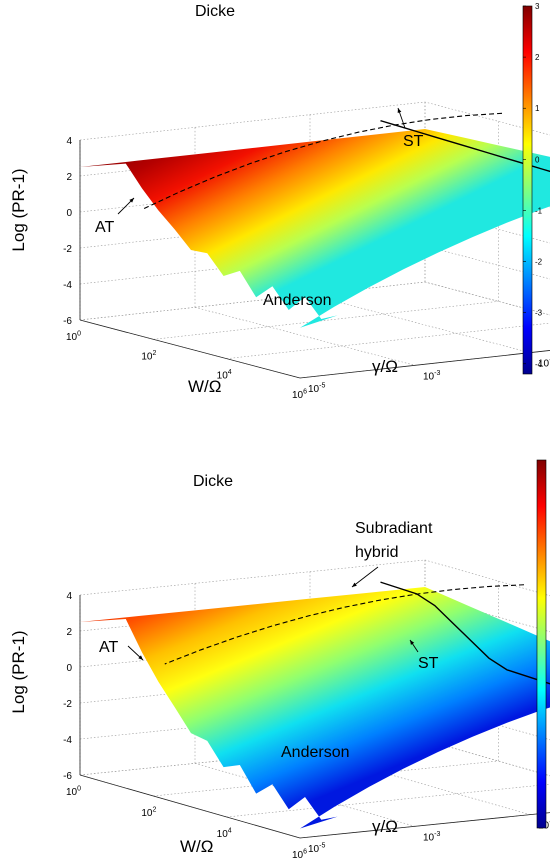 The height and width of the screenshot is (862, 550). What do you see at coordinates (388, 340) in the screenshot?
I see `grid-x-floor` at bounding box center [388, 340].